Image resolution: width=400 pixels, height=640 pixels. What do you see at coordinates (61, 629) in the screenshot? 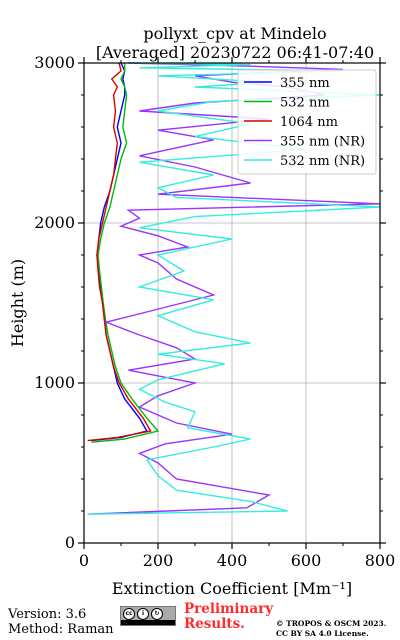
I see `method-label: Method: Raman` at bounding box center [61, 629].